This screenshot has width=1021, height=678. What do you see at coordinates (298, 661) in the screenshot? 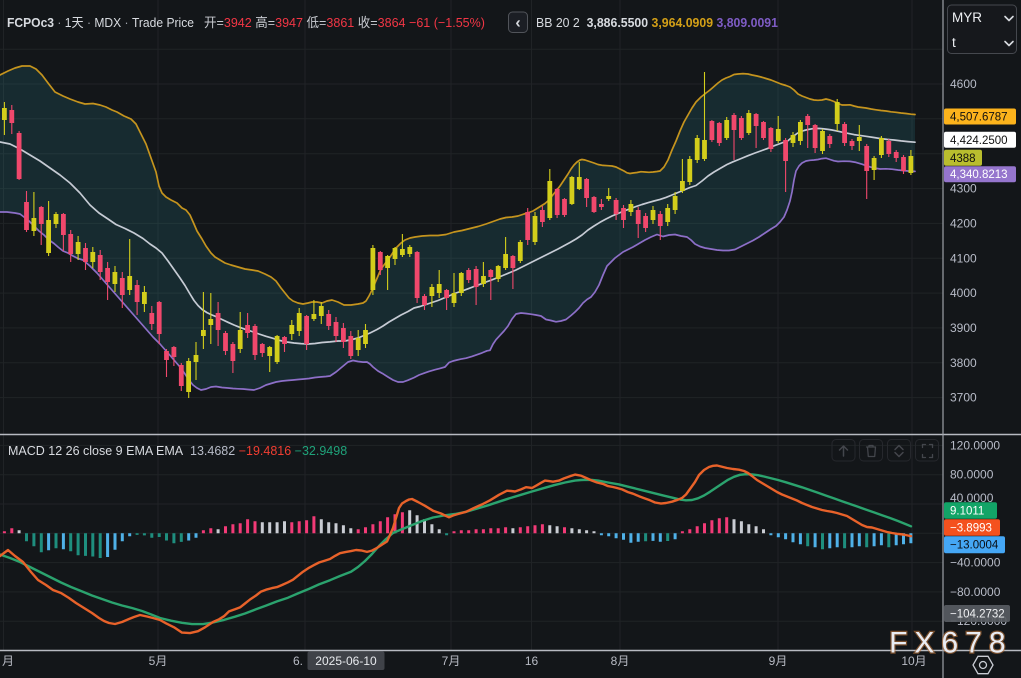
I see `svg-text: 6.` at bounding box center [298, 661].